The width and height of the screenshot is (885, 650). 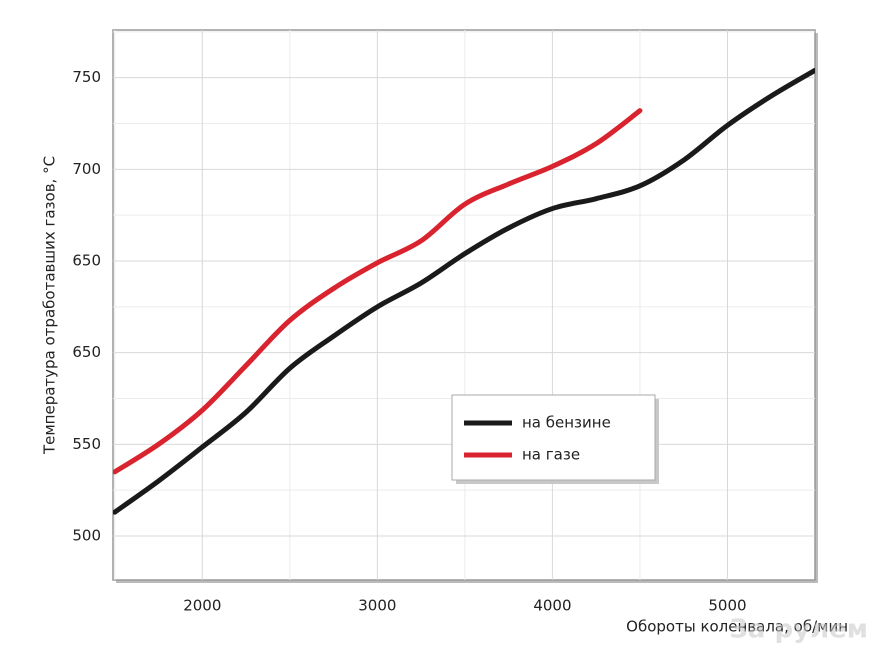 I want to click on x-tick-label: 2000, so click(x=202, y=606).